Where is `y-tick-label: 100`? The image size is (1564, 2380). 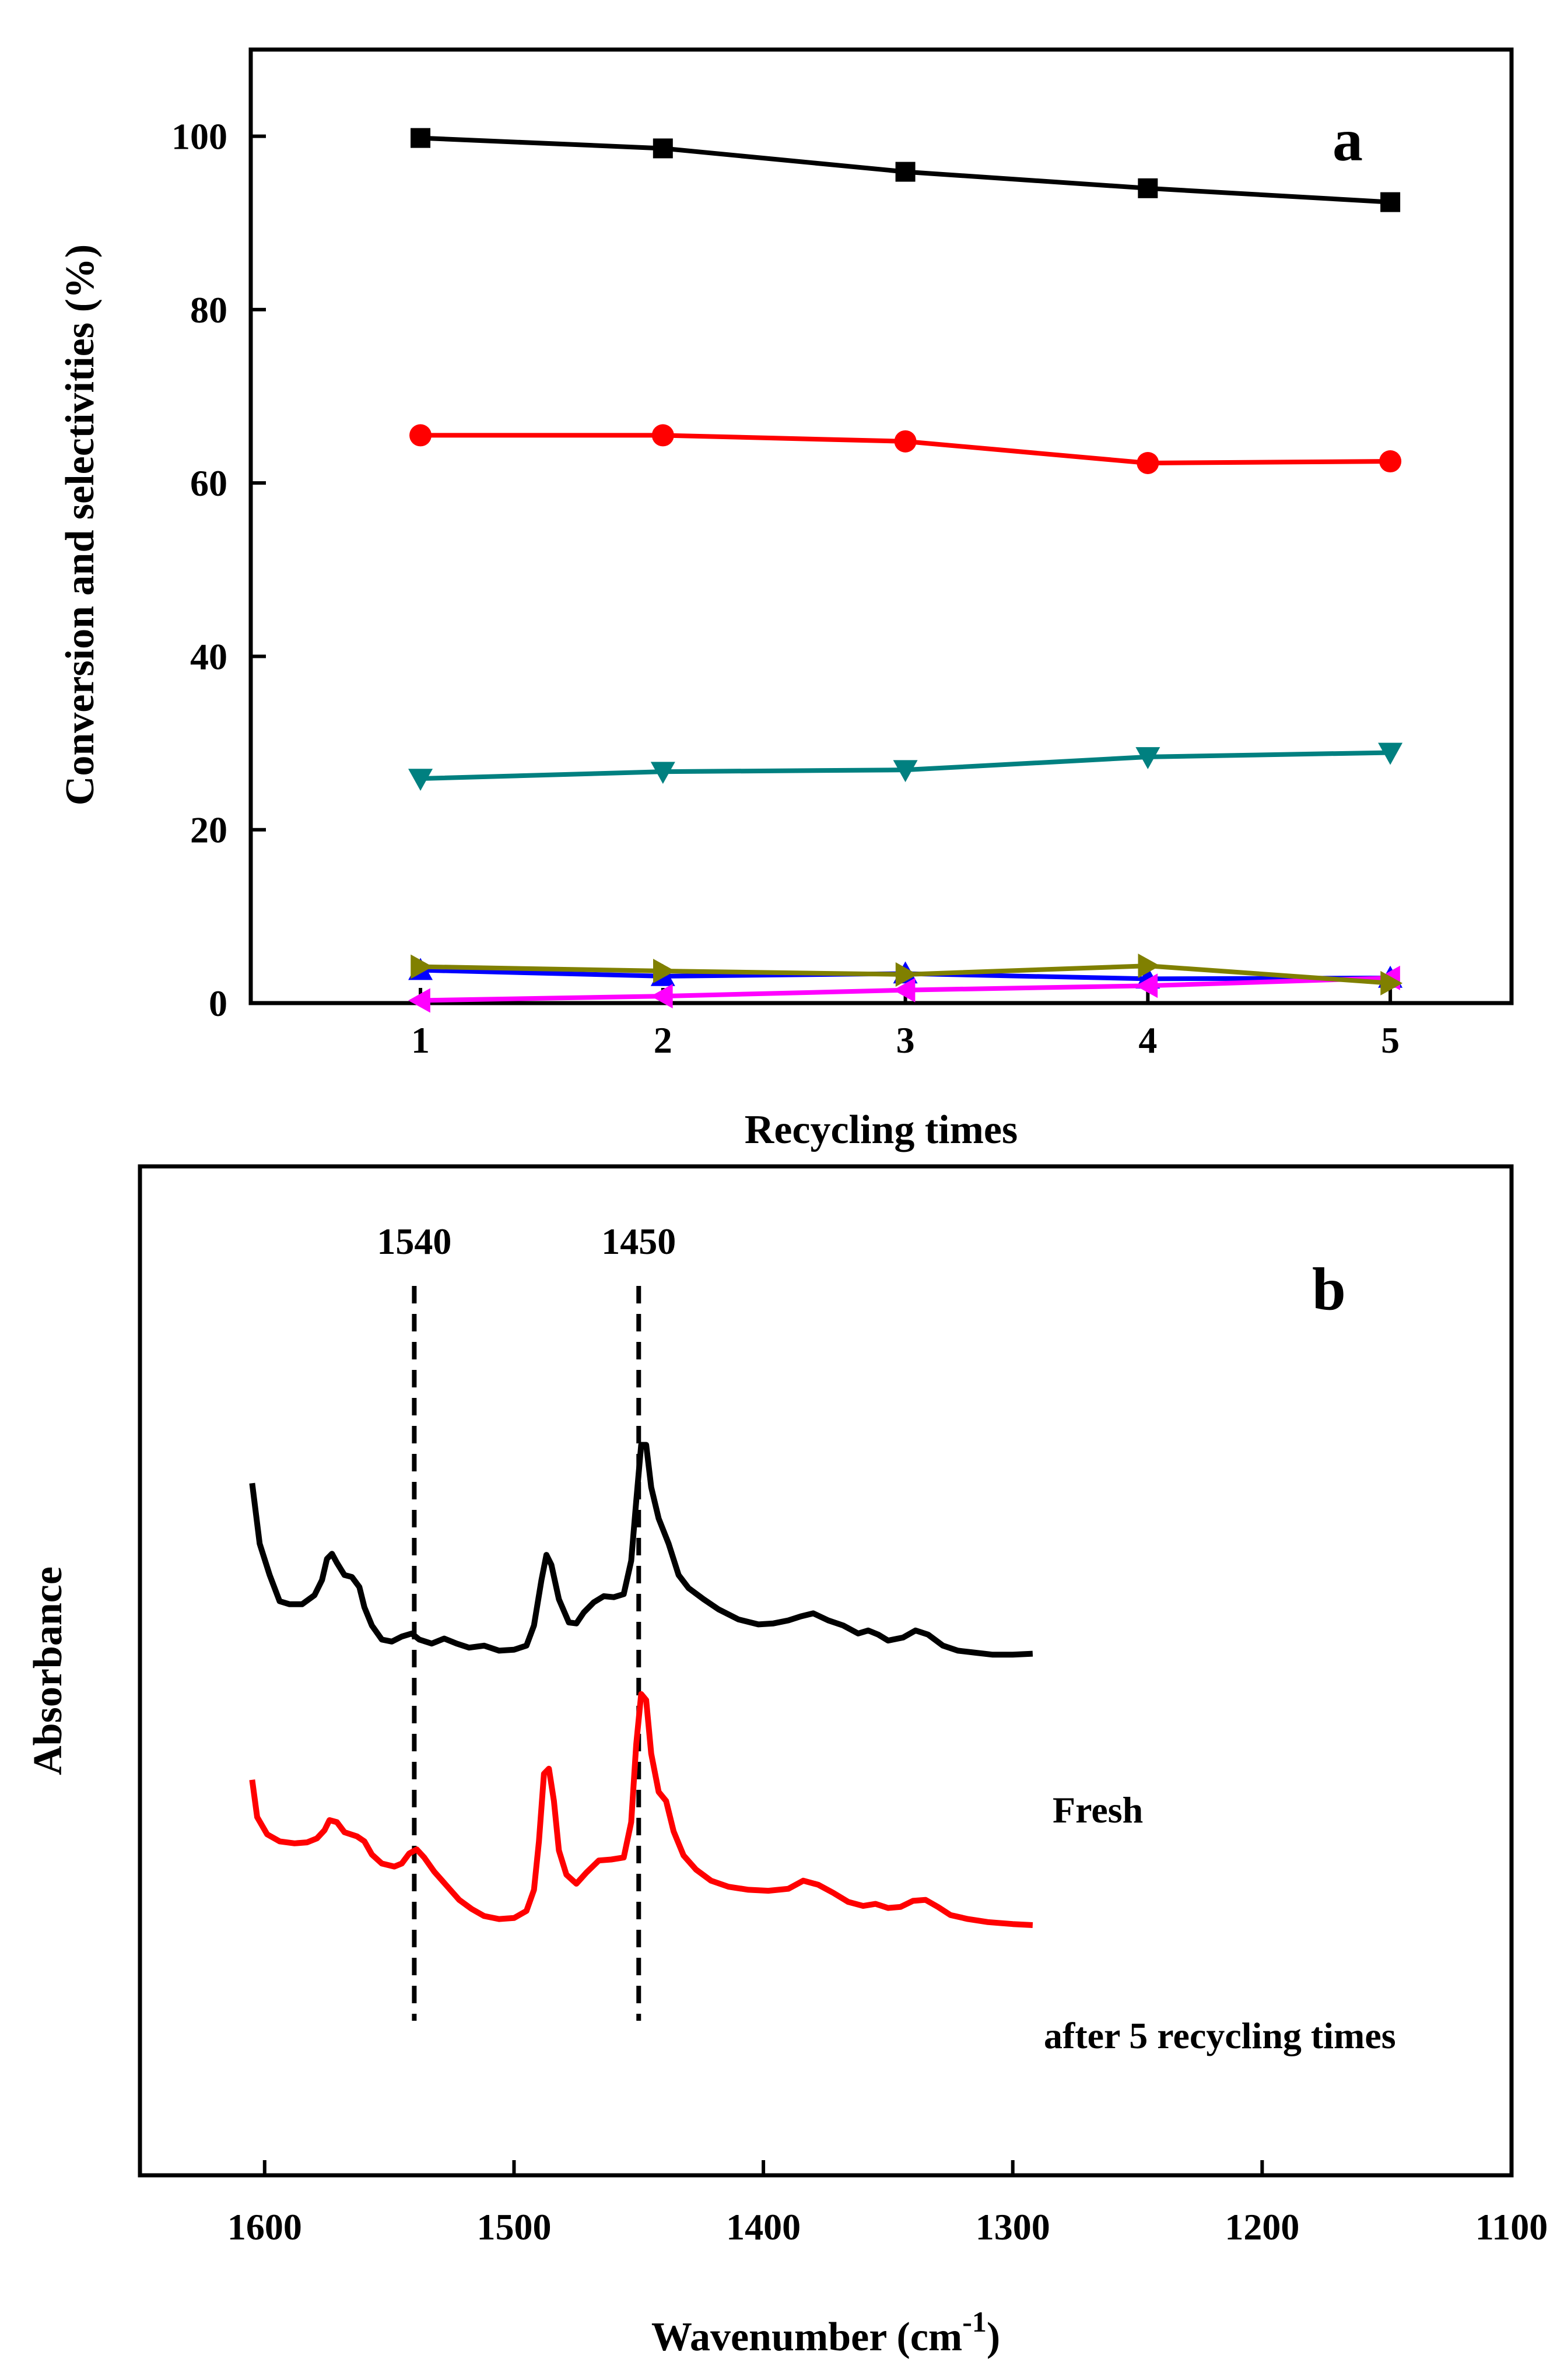
y-tick-label: 100 is located at coordinates (199, 136).